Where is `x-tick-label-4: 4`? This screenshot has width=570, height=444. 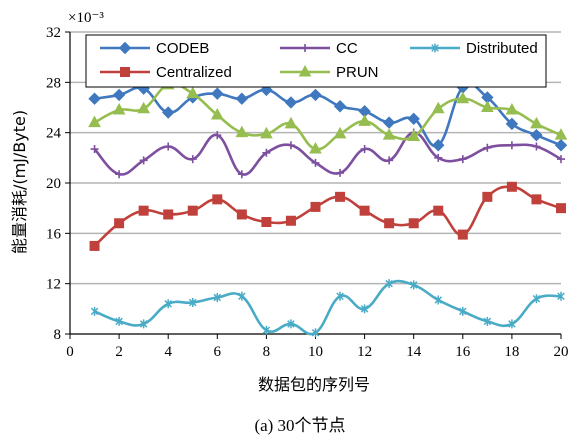 x-tick-label-4: 4 is located at coordinates (168, 352).